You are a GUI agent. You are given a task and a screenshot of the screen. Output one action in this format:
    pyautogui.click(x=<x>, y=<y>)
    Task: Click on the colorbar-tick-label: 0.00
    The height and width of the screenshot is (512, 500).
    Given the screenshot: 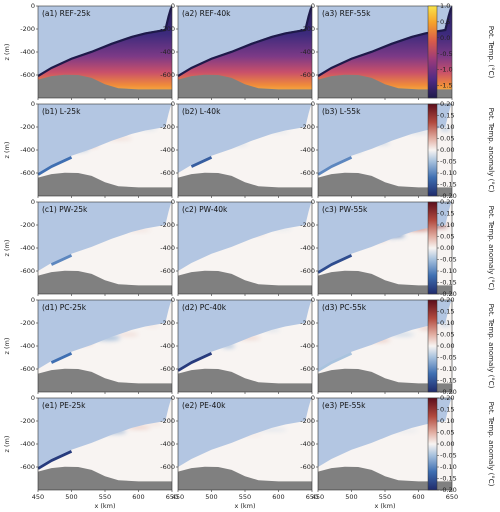 What is the action you would take?
    pyautogui.click(x=447, y=150)
    